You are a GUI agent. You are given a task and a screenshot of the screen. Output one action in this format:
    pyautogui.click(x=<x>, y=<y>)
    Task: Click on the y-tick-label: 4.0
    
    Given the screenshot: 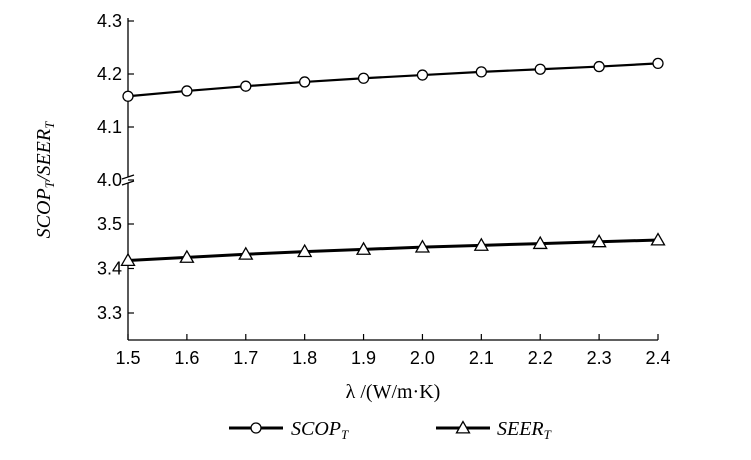 What is the action you would take?
    pyautogui.click(x=109, y=180)
    